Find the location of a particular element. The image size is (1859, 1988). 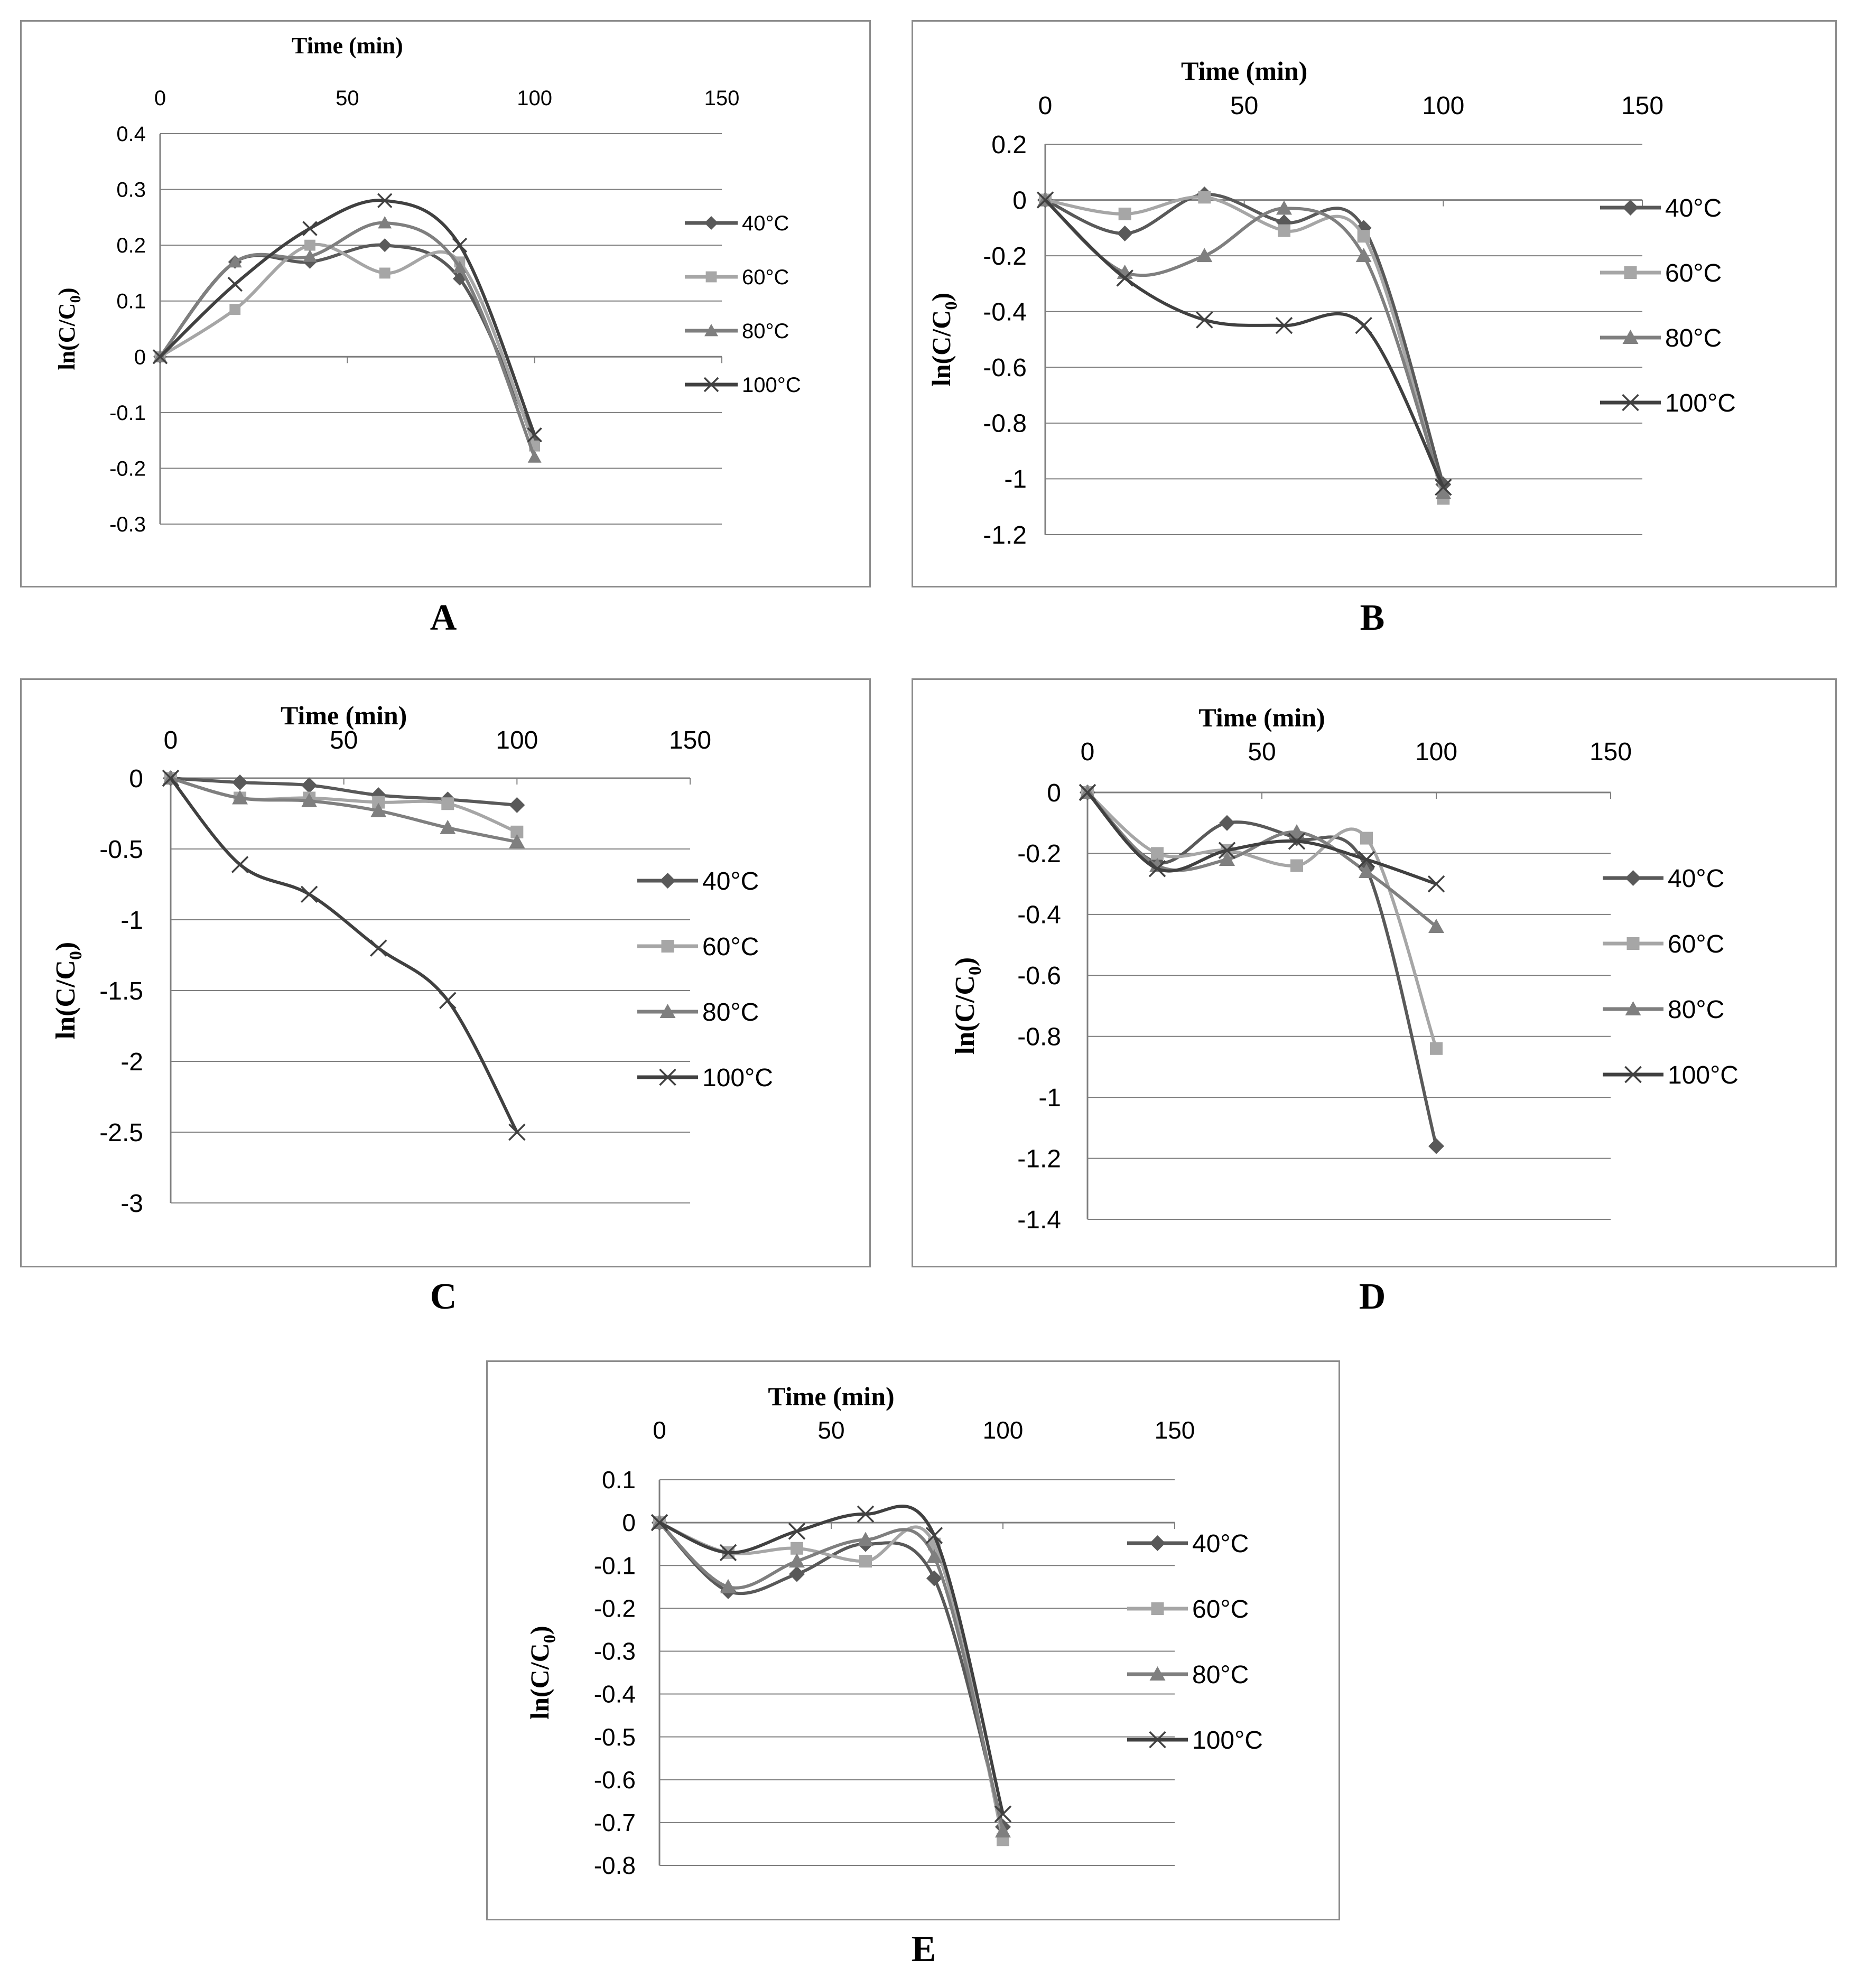

panel-label-d: D is located at coordinates (1373, 1296).